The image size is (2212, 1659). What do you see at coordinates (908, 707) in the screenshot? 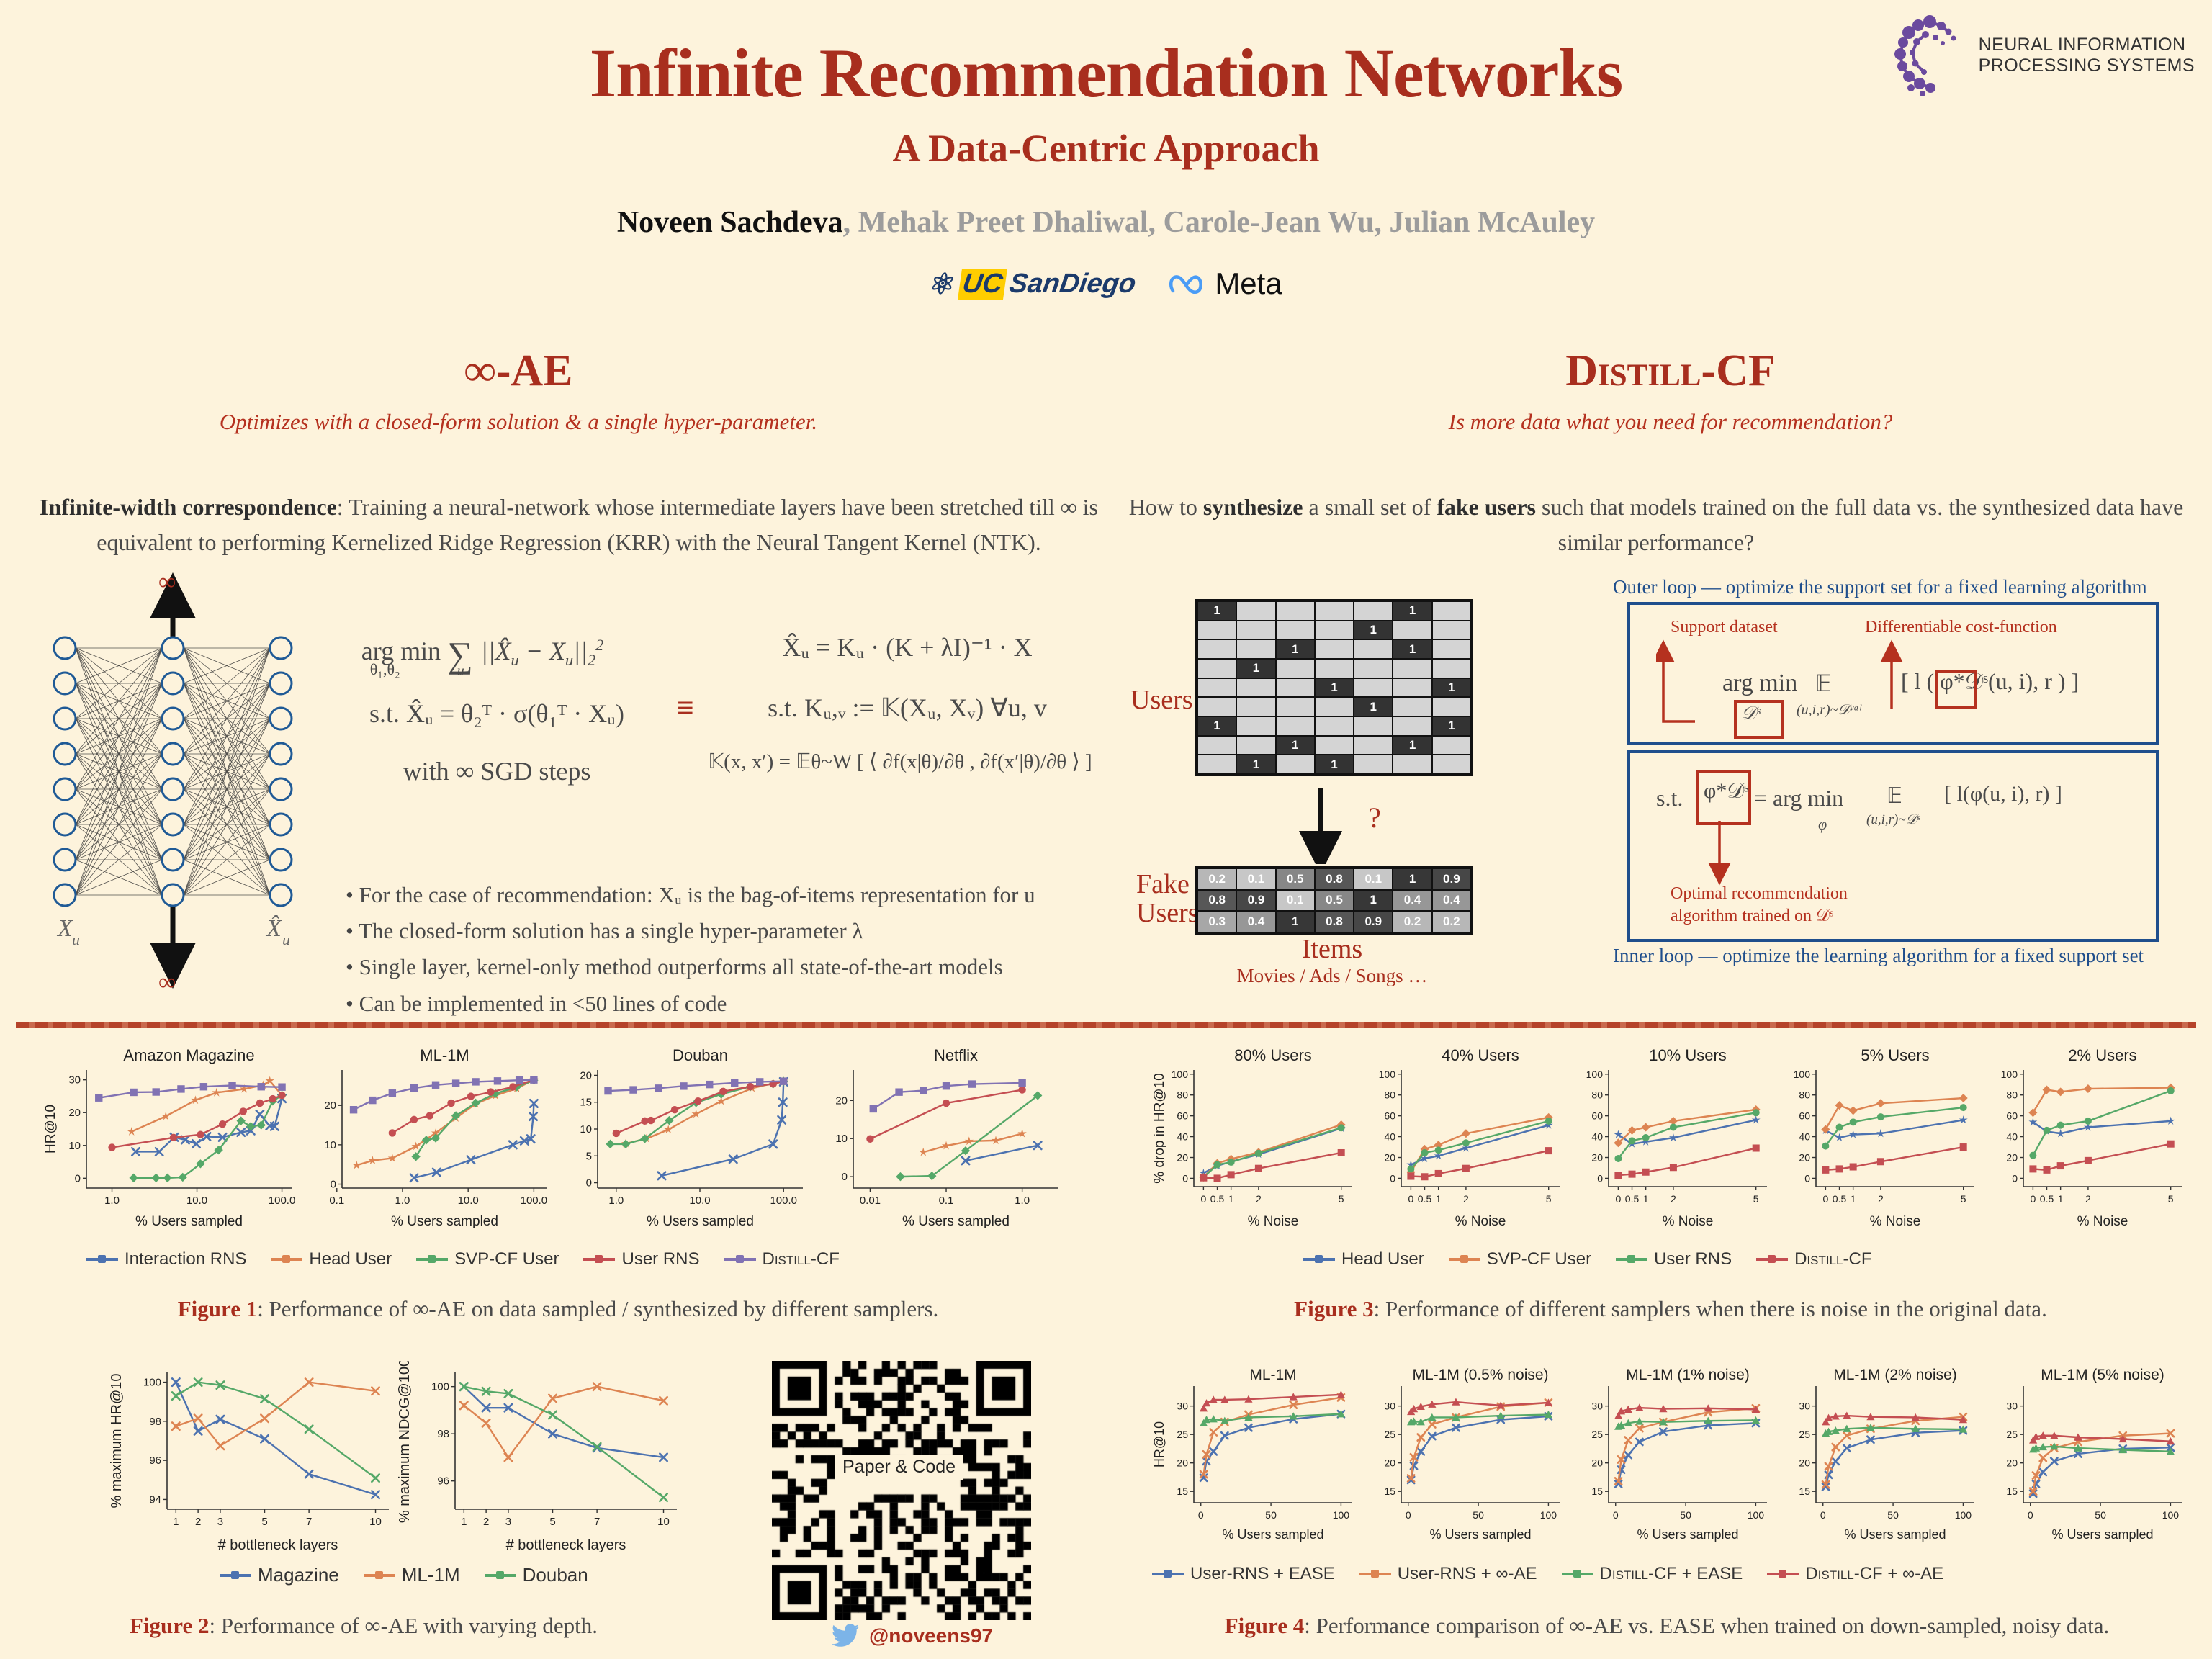
I see `equation-kernel-def: s.t. Kᵤ,ᵥ := 𝕂(Xᵤ, Xᵥ) ∀u, v` at bounding box center [908, 707].